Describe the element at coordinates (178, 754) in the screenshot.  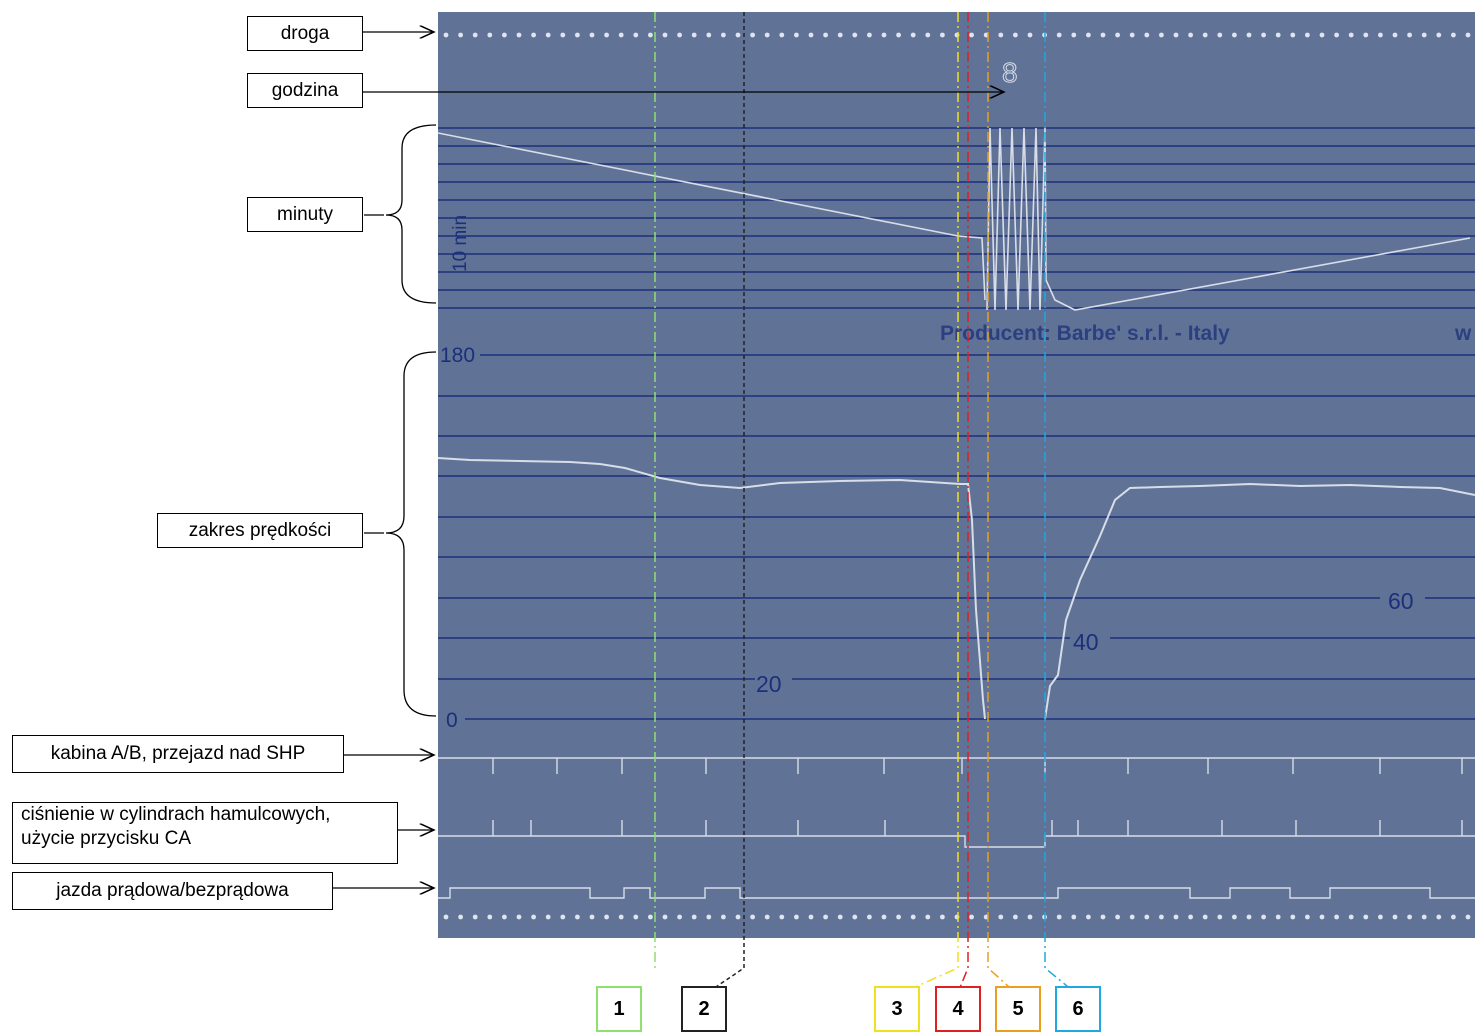
I see `label-kabina: kabina A/B, przejazd nad SHP` at that location.